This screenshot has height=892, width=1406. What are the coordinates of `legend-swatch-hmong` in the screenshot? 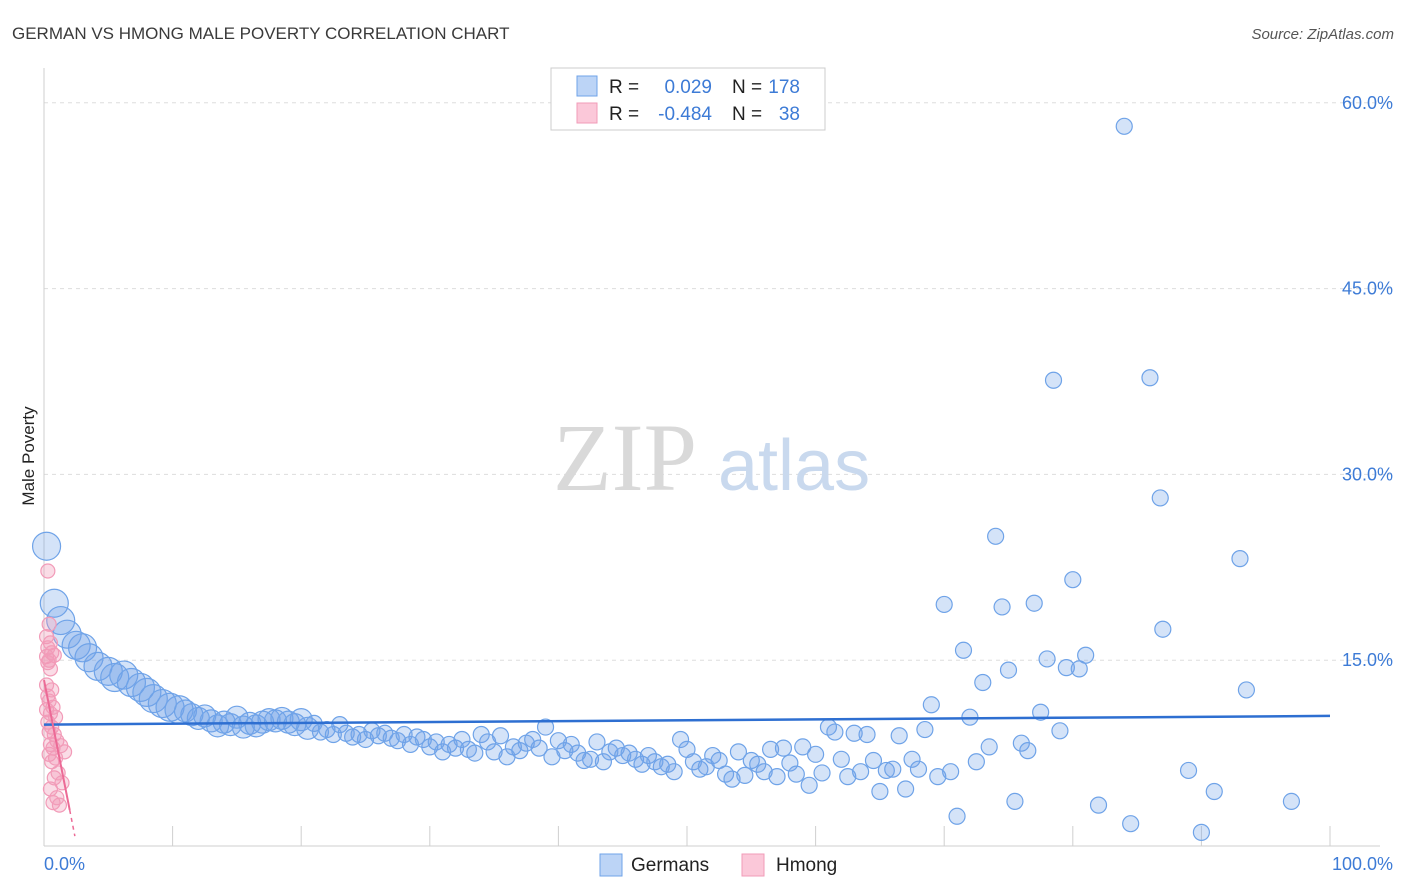 It's located at (587, 113).